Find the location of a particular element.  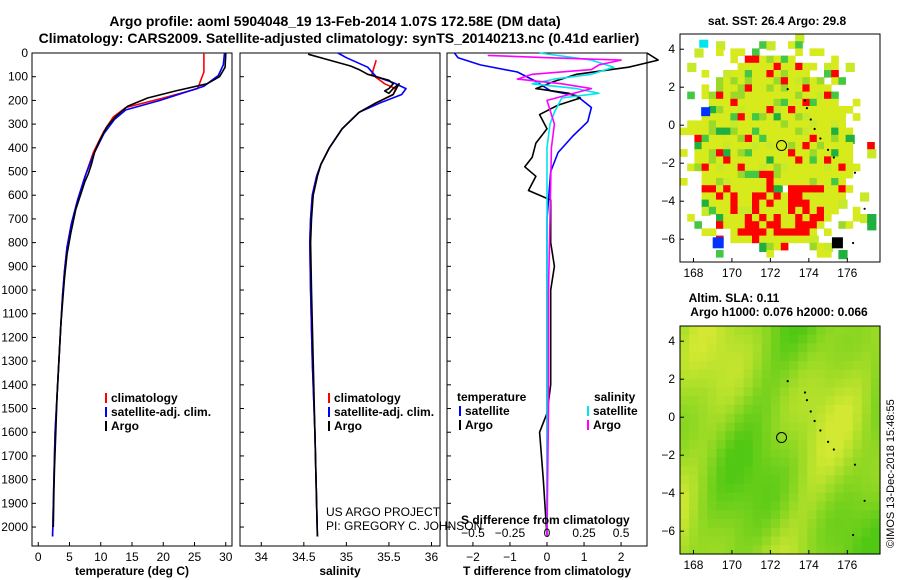

salinity-legend-label: satellite-adj. clim. is located at coordinates (384, 412).